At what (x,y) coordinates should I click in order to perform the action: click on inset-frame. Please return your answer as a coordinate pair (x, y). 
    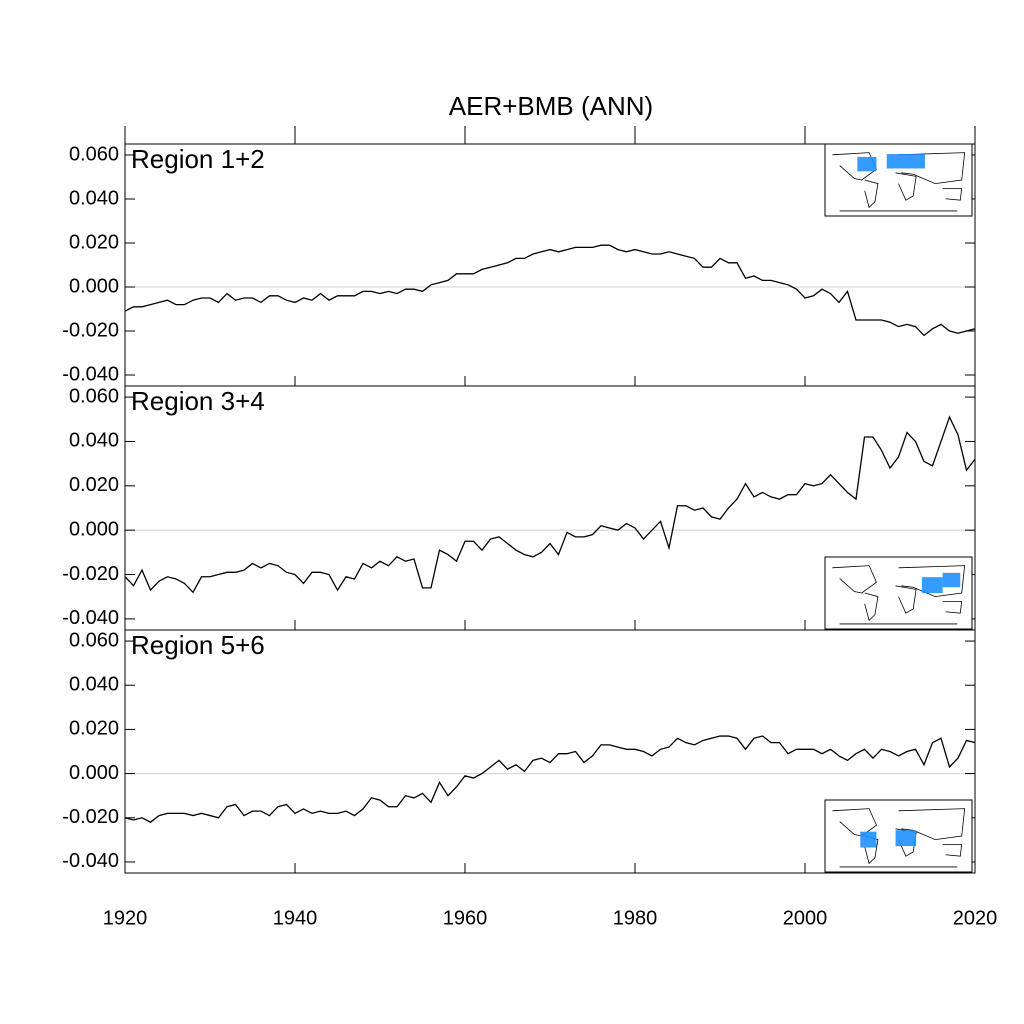
    Looking at the image, I should click on (898, 593).